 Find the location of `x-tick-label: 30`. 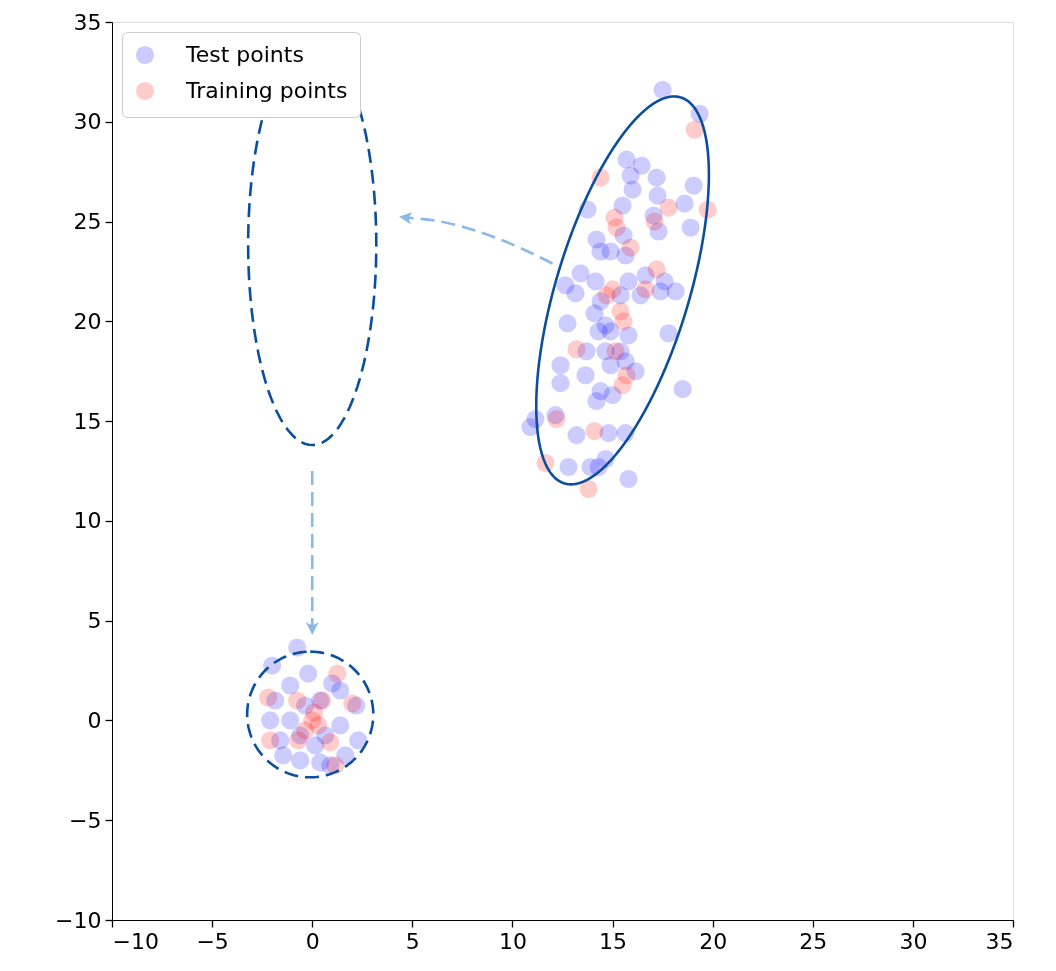

x-tick-label: 30 is located at coordinates (913, 941).